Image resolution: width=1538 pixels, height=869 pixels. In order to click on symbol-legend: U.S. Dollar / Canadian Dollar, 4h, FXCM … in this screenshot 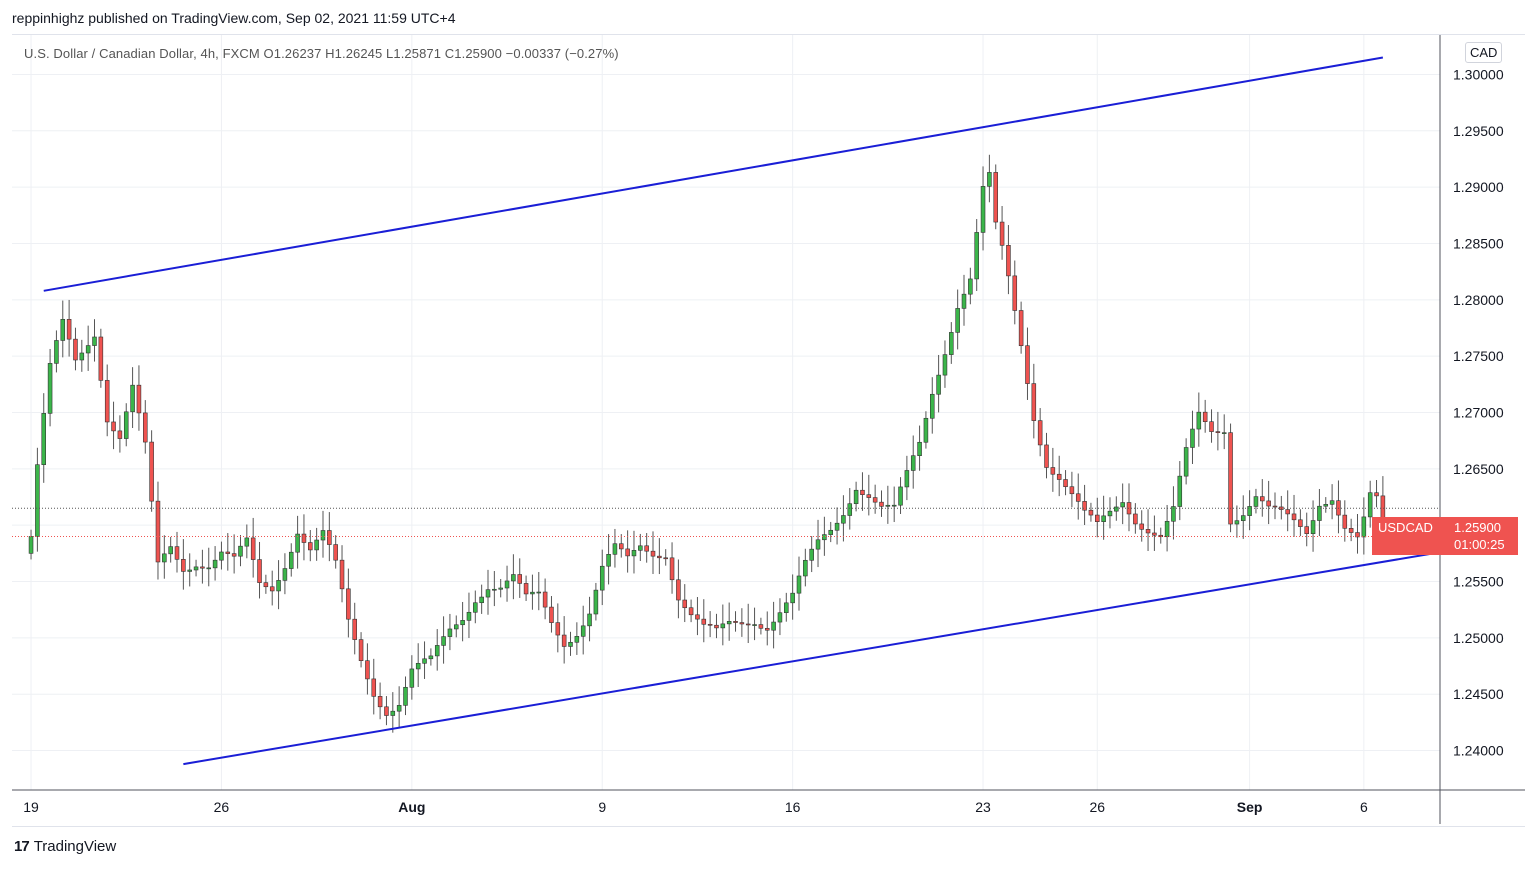, I will do `click(321, 53)`.